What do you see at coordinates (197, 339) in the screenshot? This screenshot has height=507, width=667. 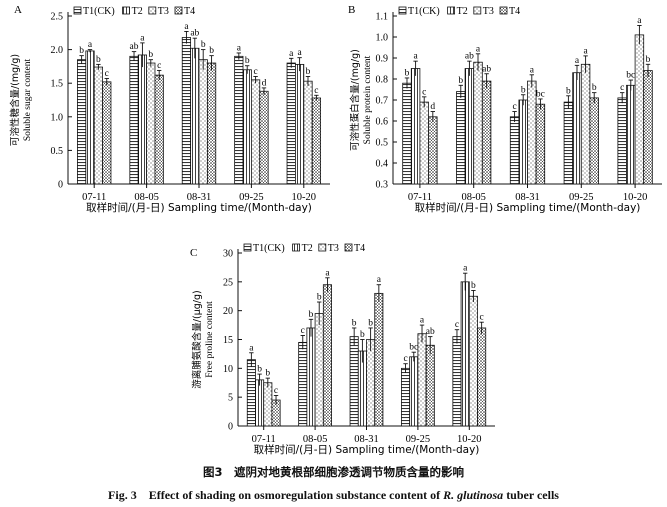 I see `y-axis-label-cn: 游离脯氨酸含量/(μg/g)` at bounding box center [197, 339].